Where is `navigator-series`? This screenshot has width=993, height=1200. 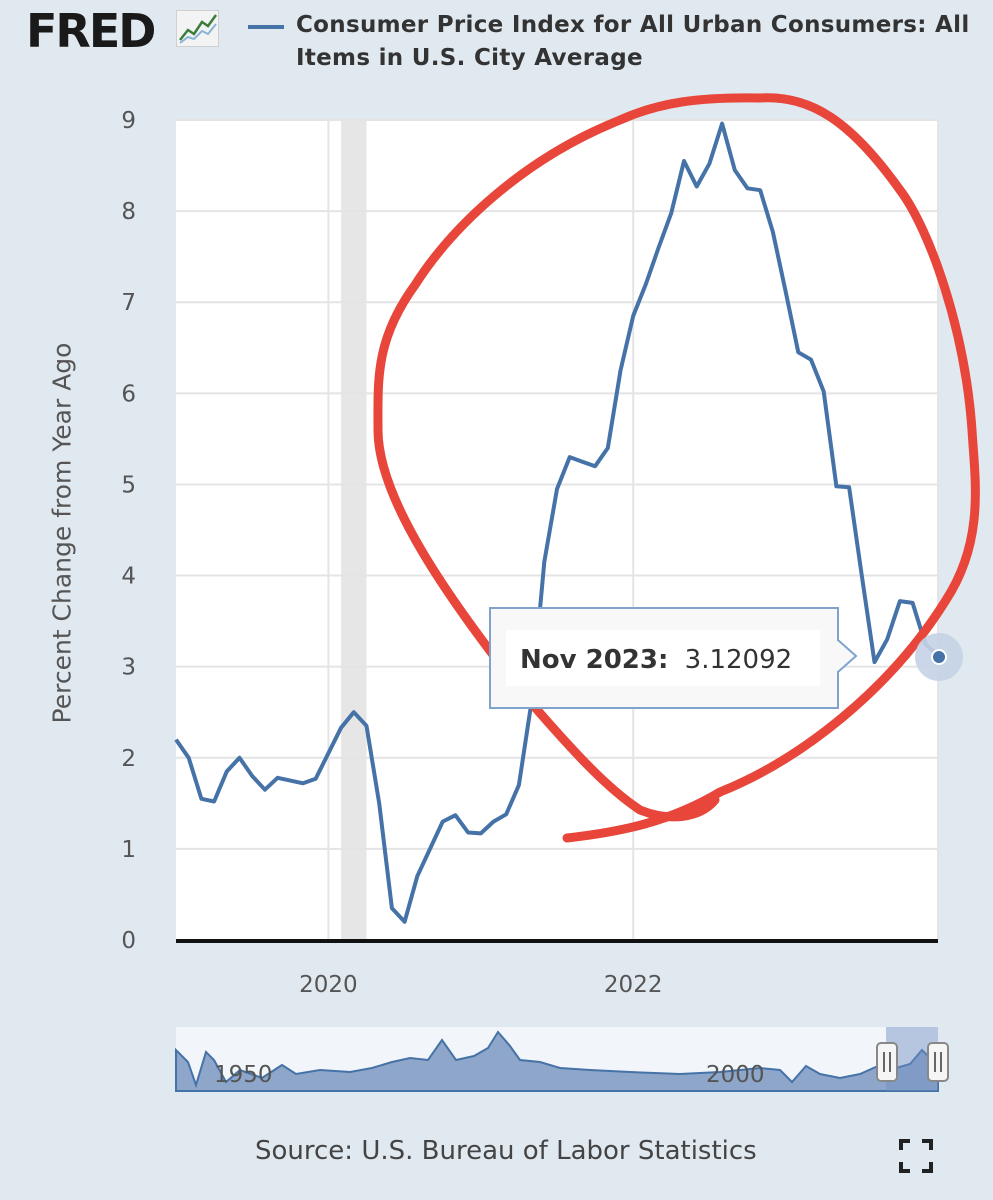
navigator-series is located at coordinates (557, 1061).